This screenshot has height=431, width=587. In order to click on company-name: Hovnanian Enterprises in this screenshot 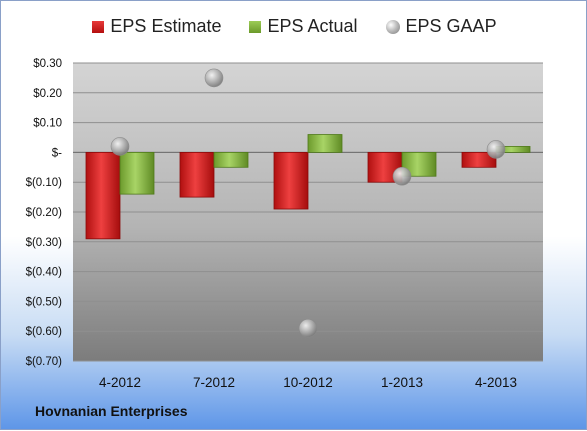, I will do `click(111, 411)`.